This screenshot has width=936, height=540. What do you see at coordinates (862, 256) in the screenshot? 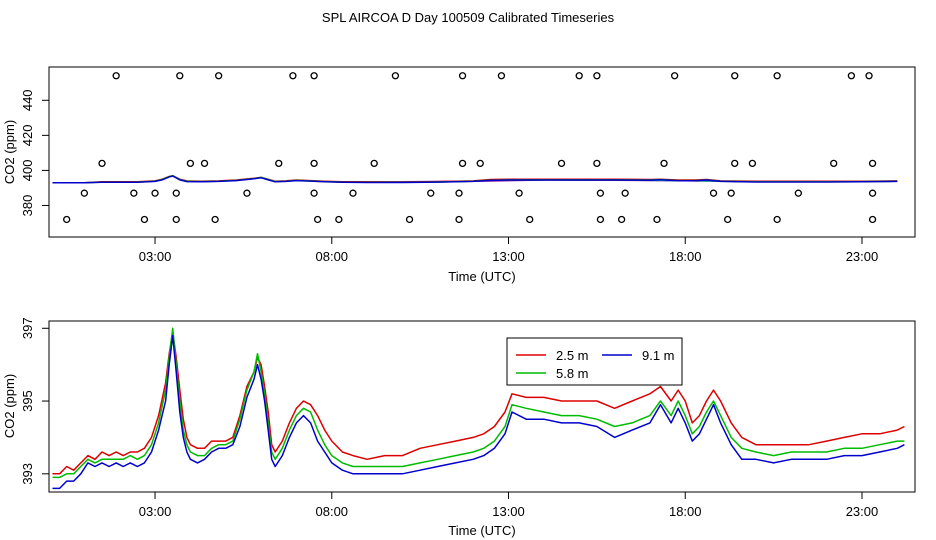
I see `top-xtick-label: 23:00` at bounding box center [862, 256].